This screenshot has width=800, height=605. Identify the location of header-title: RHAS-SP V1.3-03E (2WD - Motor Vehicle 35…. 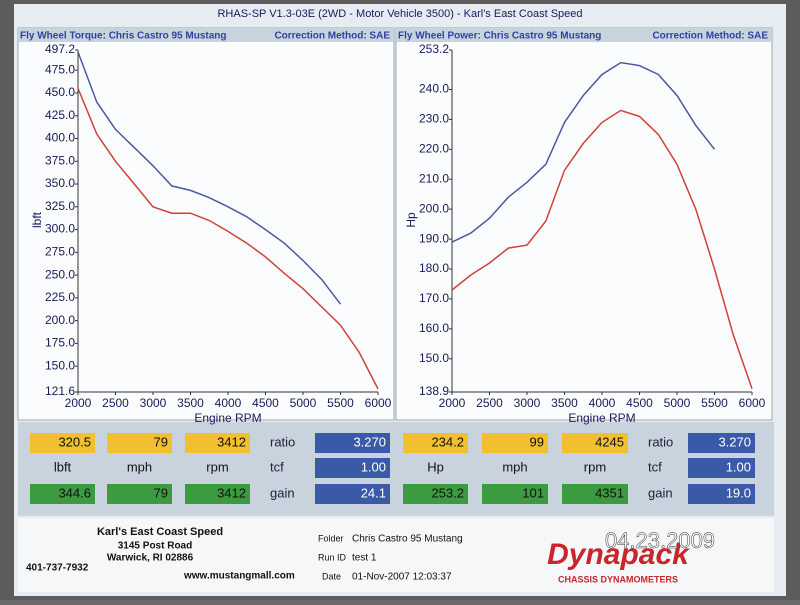
(399, 14).